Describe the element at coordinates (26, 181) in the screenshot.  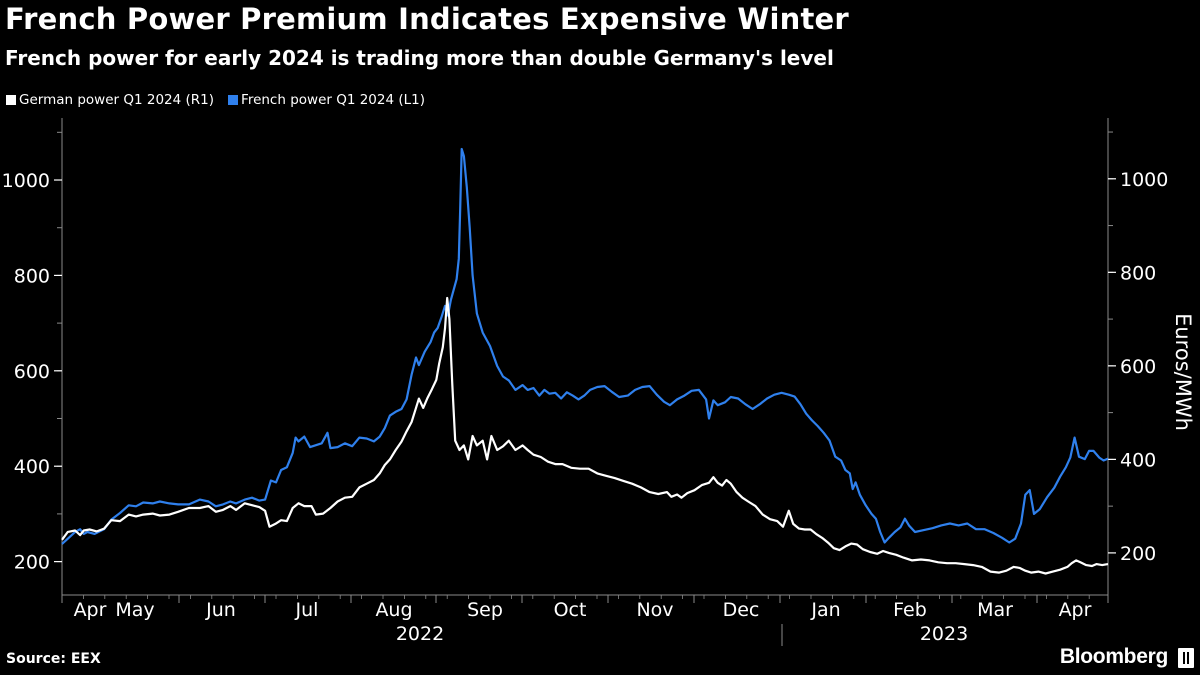
I see `left-axis-tick-label: 1000` at that location.